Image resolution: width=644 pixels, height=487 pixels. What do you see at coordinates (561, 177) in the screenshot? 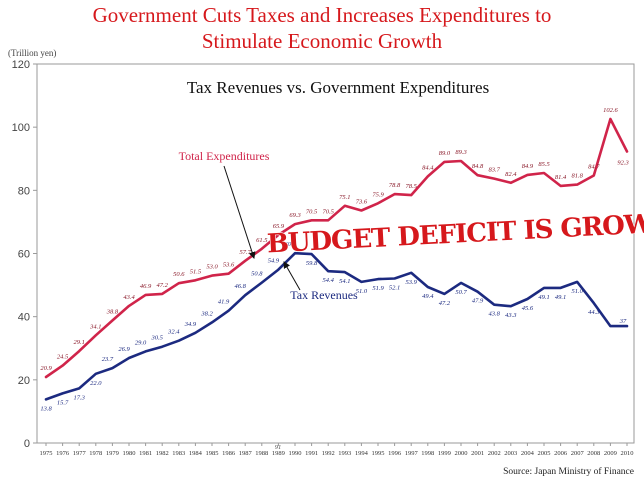
I see `data-label-total-expenditures: 81.4` at bounding box center [561, 177].